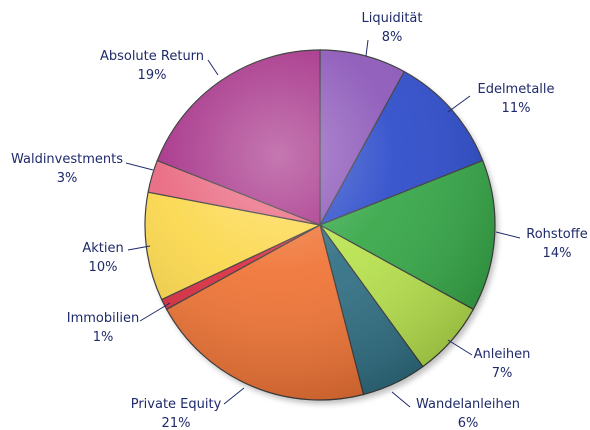  Describe the element at coordinates (102, 248) in the screenshot. I see `slice-label: Aktien` at that location.